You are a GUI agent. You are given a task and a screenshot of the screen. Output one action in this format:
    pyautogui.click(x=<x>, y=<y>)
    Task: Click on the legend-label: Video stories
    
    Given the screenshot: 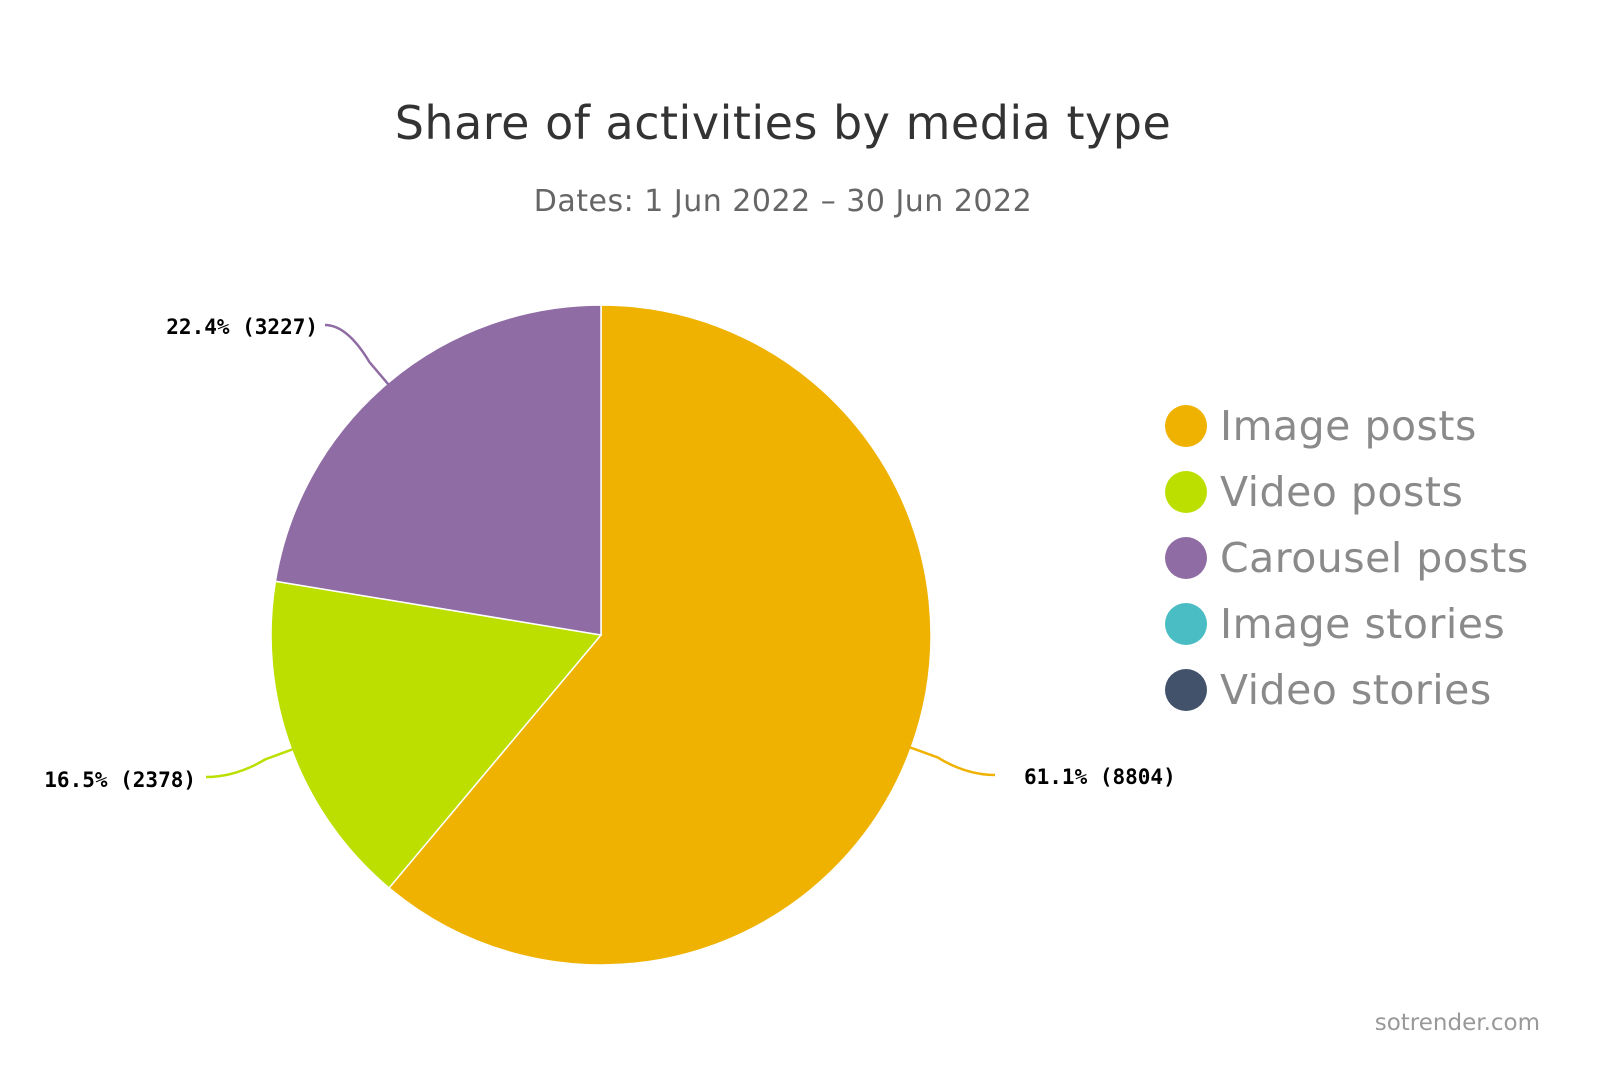 What is the action you would take?
    pyautogui.click(x=1356, y=690)
    